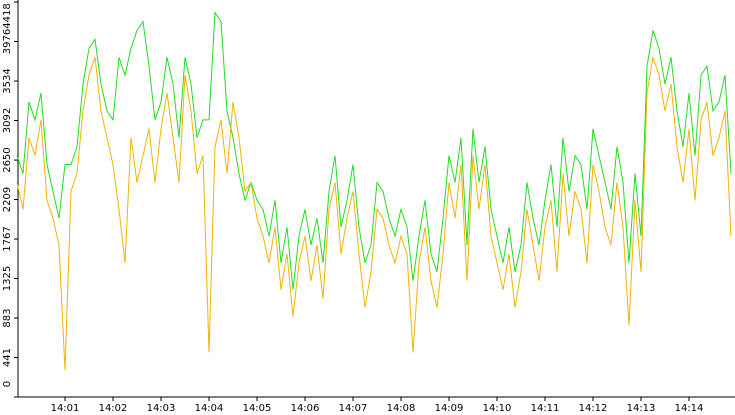 This screenshot has width=735, height=415. What do you see at coordinates (7, 41) in the screenshot?
I see `y-tick-label: 3976` at bounding box center [7, 41].